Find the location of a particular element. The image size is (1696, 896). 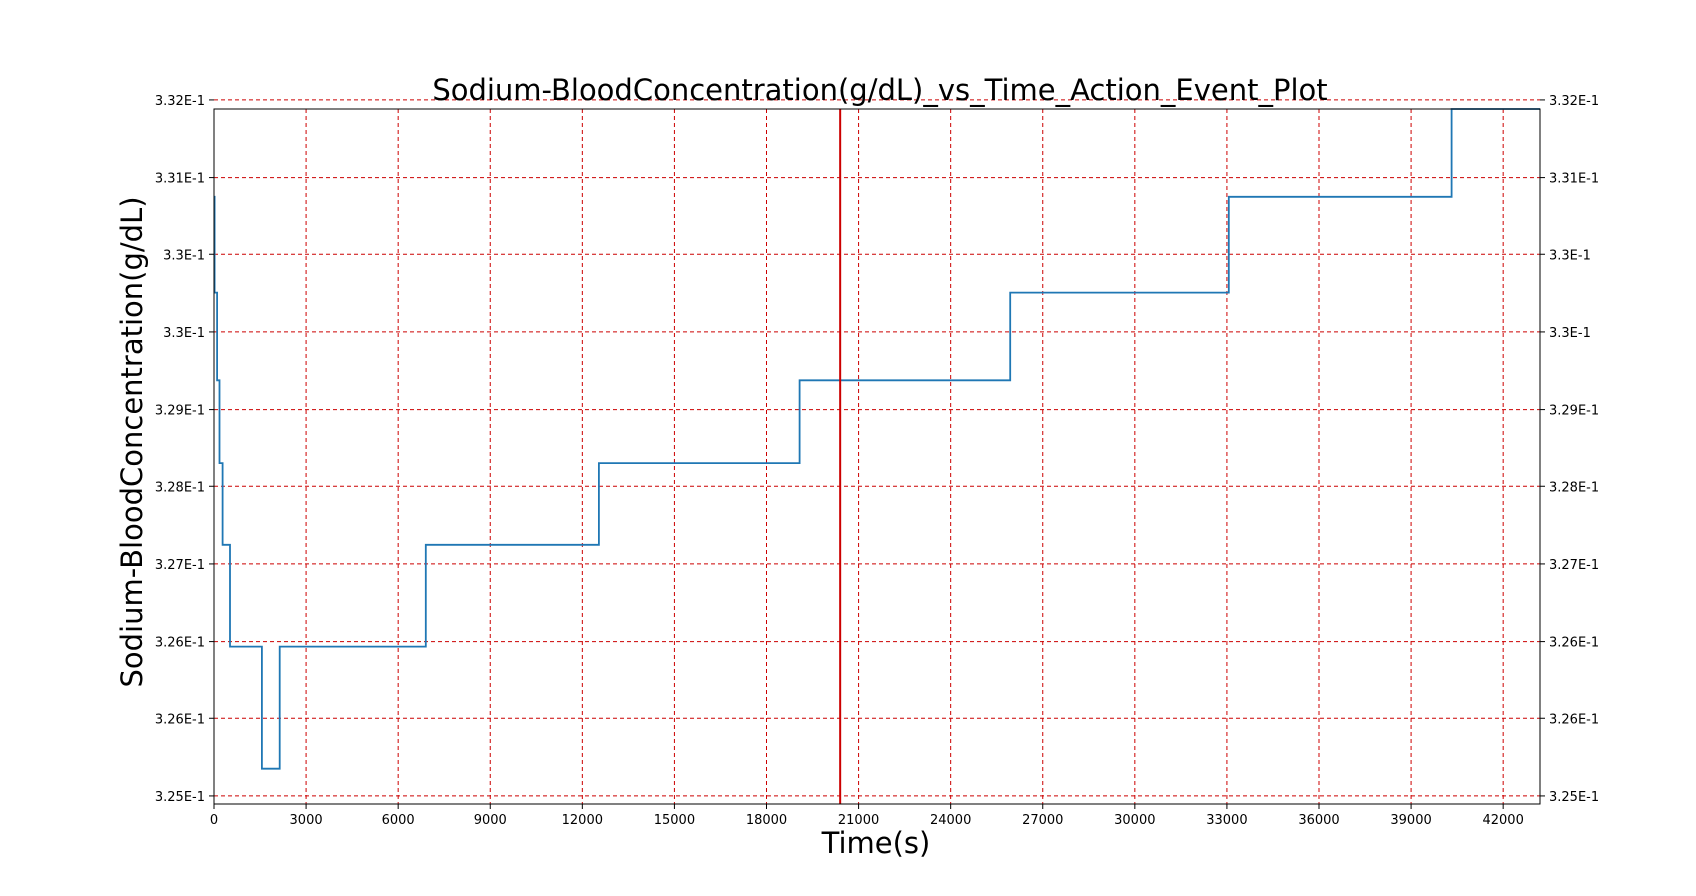

x-tick-label: 33000 is located at coordinates (1226, 820).